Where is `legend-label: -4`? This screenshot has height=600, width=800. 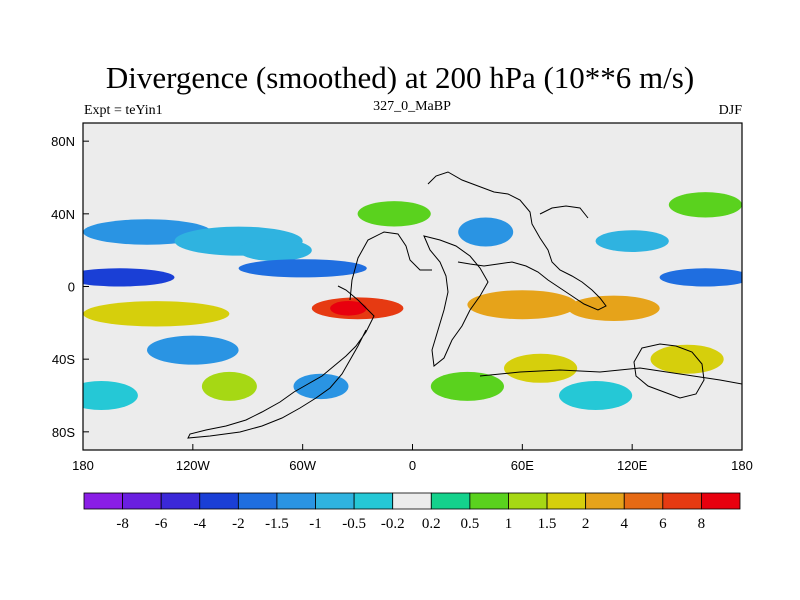 legend-label: -4 is located at coordinates (200, 524).